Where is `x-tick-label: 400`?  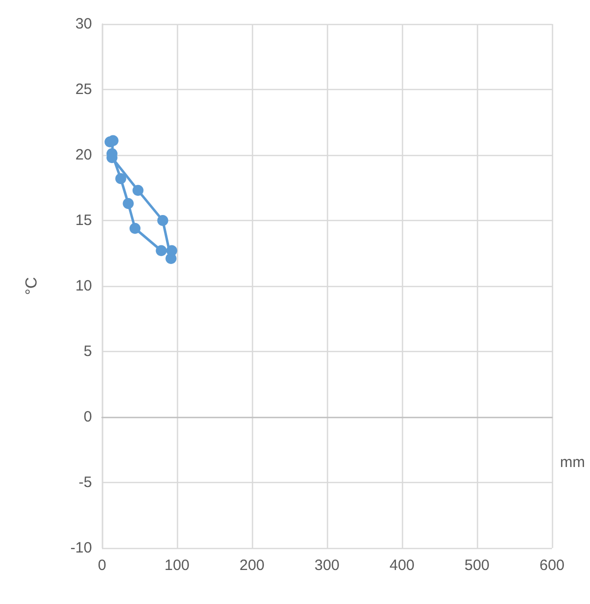 x-tick-label: 400 is located at coordinates (402, 565).